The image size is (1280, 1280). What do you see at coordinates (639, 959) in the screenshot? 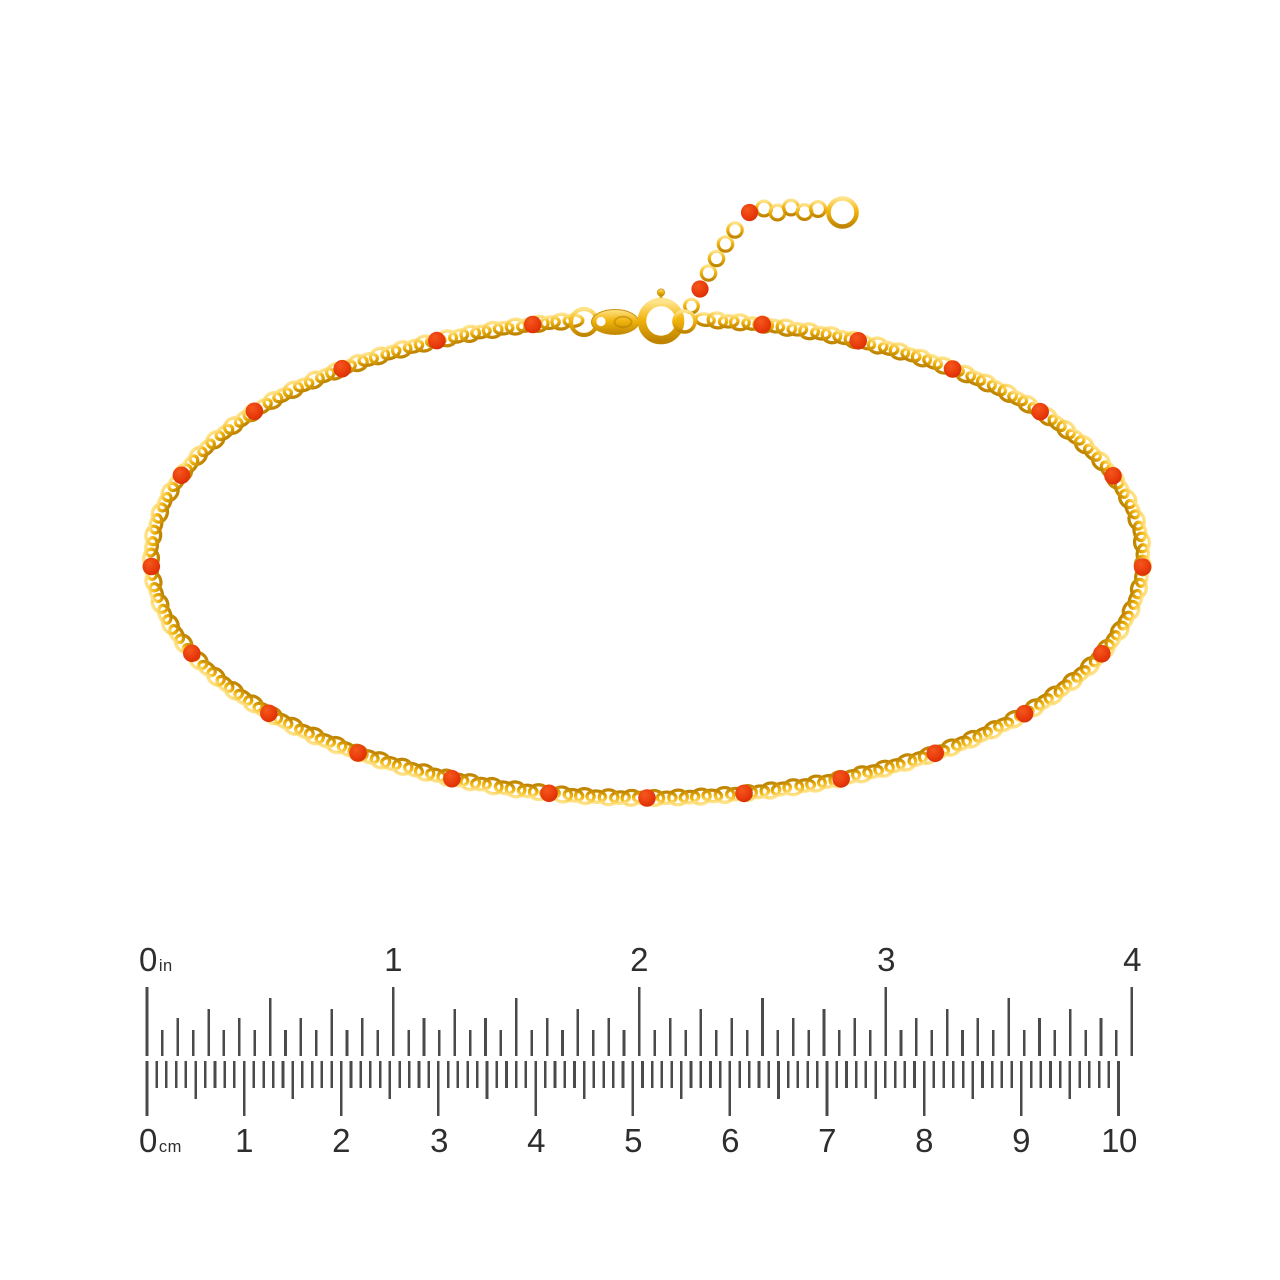
I see `inch-label-2: 2` at bounding box center [639, 959].